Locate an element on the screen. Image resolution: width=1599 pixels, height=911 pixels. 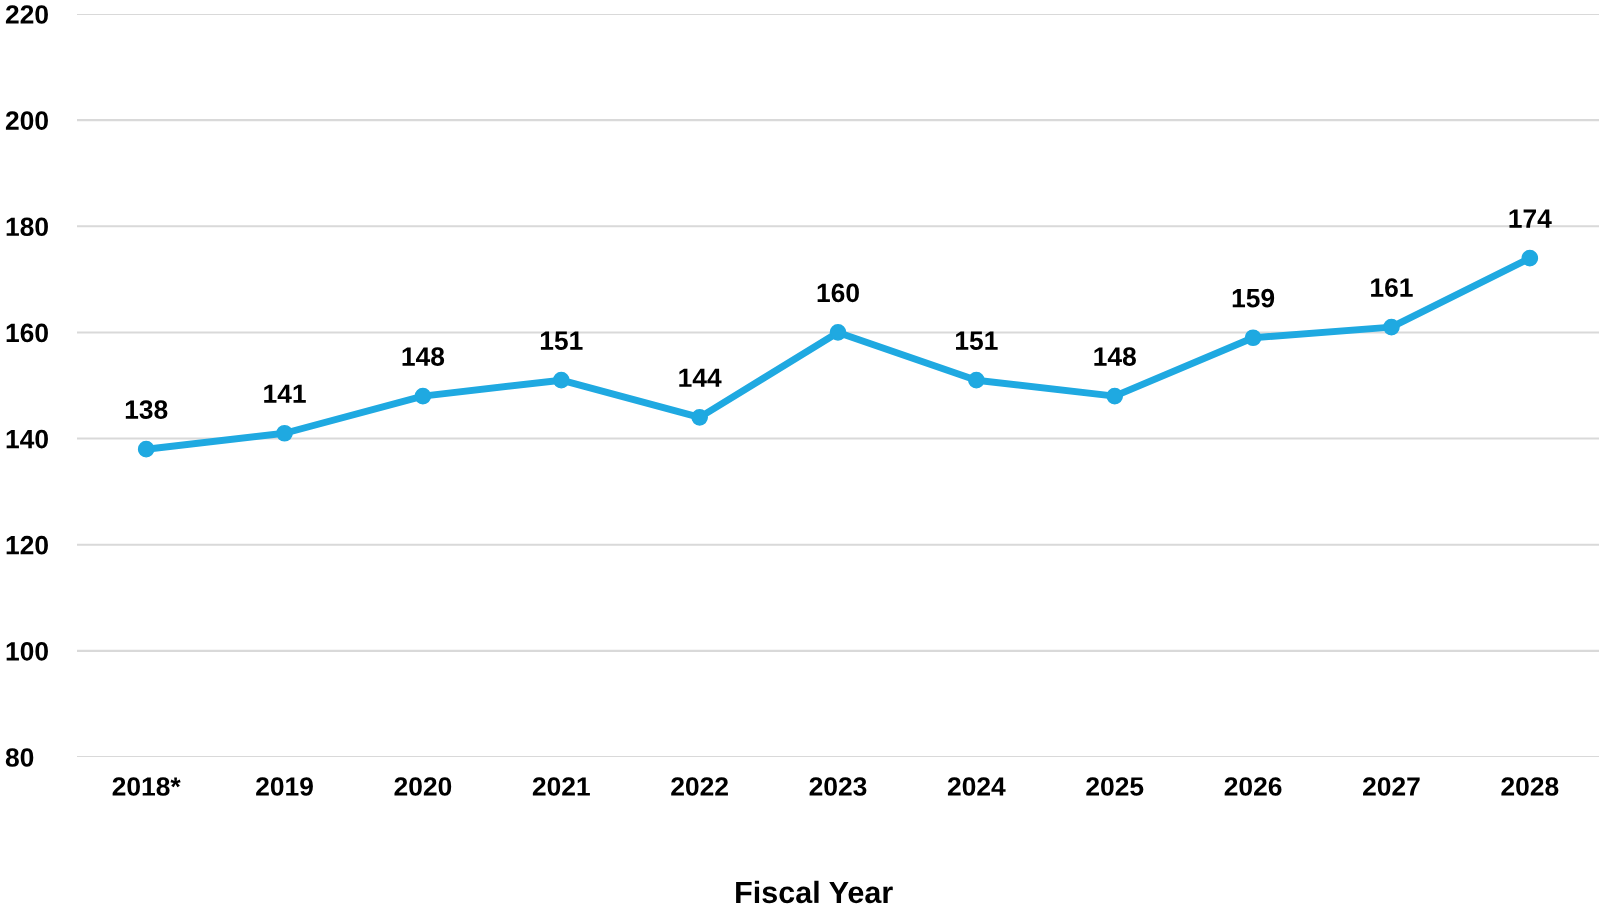
x-tick-label: 2027 is located at coordinates (1391, 786).